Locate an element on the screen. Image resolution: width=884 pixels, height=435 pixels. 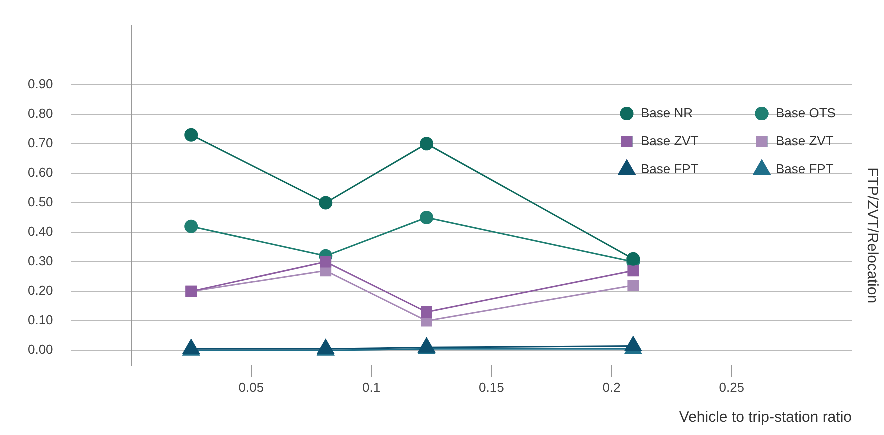
x-tick-label: 0.1 is located at coordinates (371, 387).